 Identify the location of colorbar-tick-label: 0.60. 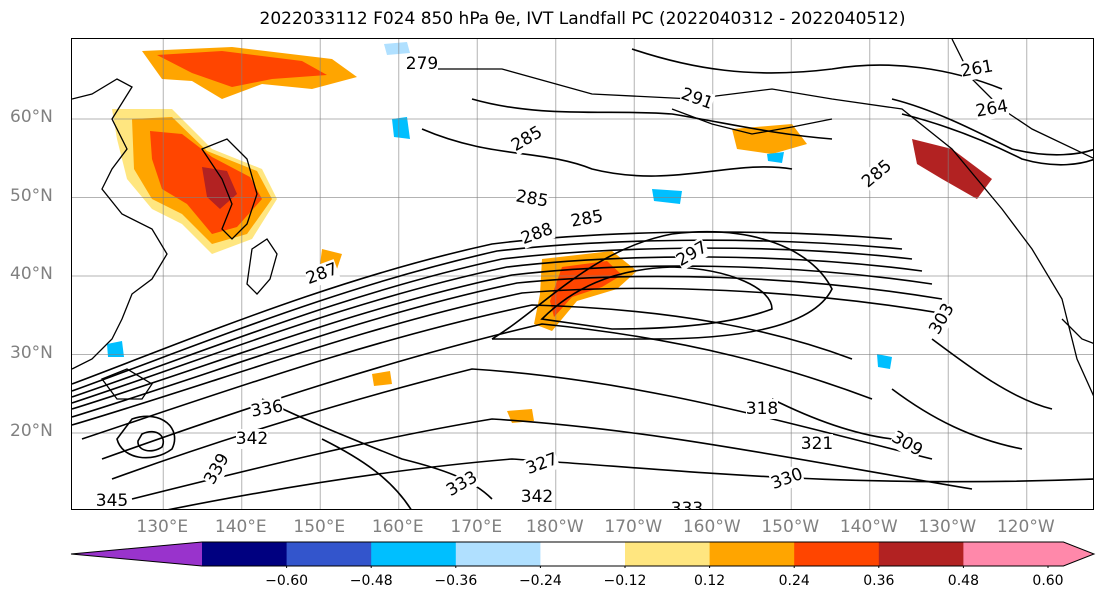
(1048, 581).